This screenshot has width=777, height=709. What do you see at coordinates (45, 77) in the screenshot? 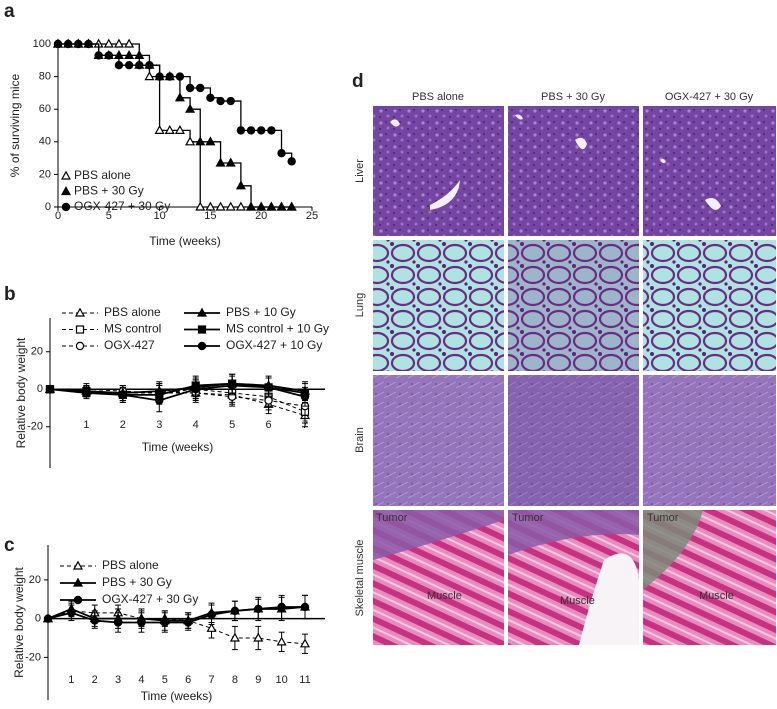
I see `y-tick-label: 80` at bounding box center [45, 77].